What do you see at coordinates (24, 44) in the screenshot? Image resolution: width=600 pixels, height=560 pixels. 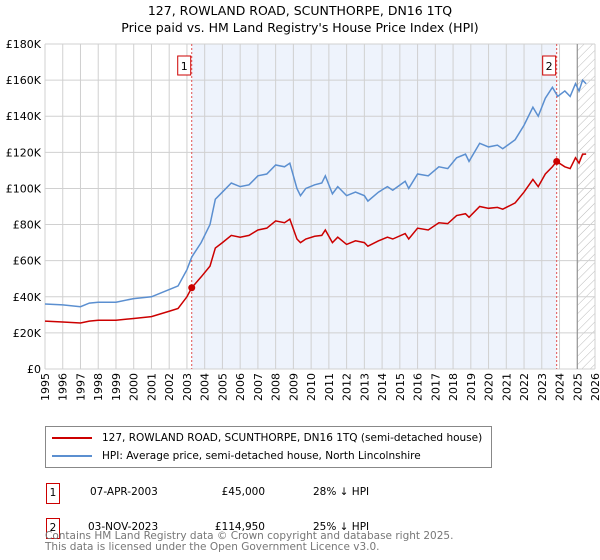 I see `y-tick-label: £180K` at bounding box center [24, 44].